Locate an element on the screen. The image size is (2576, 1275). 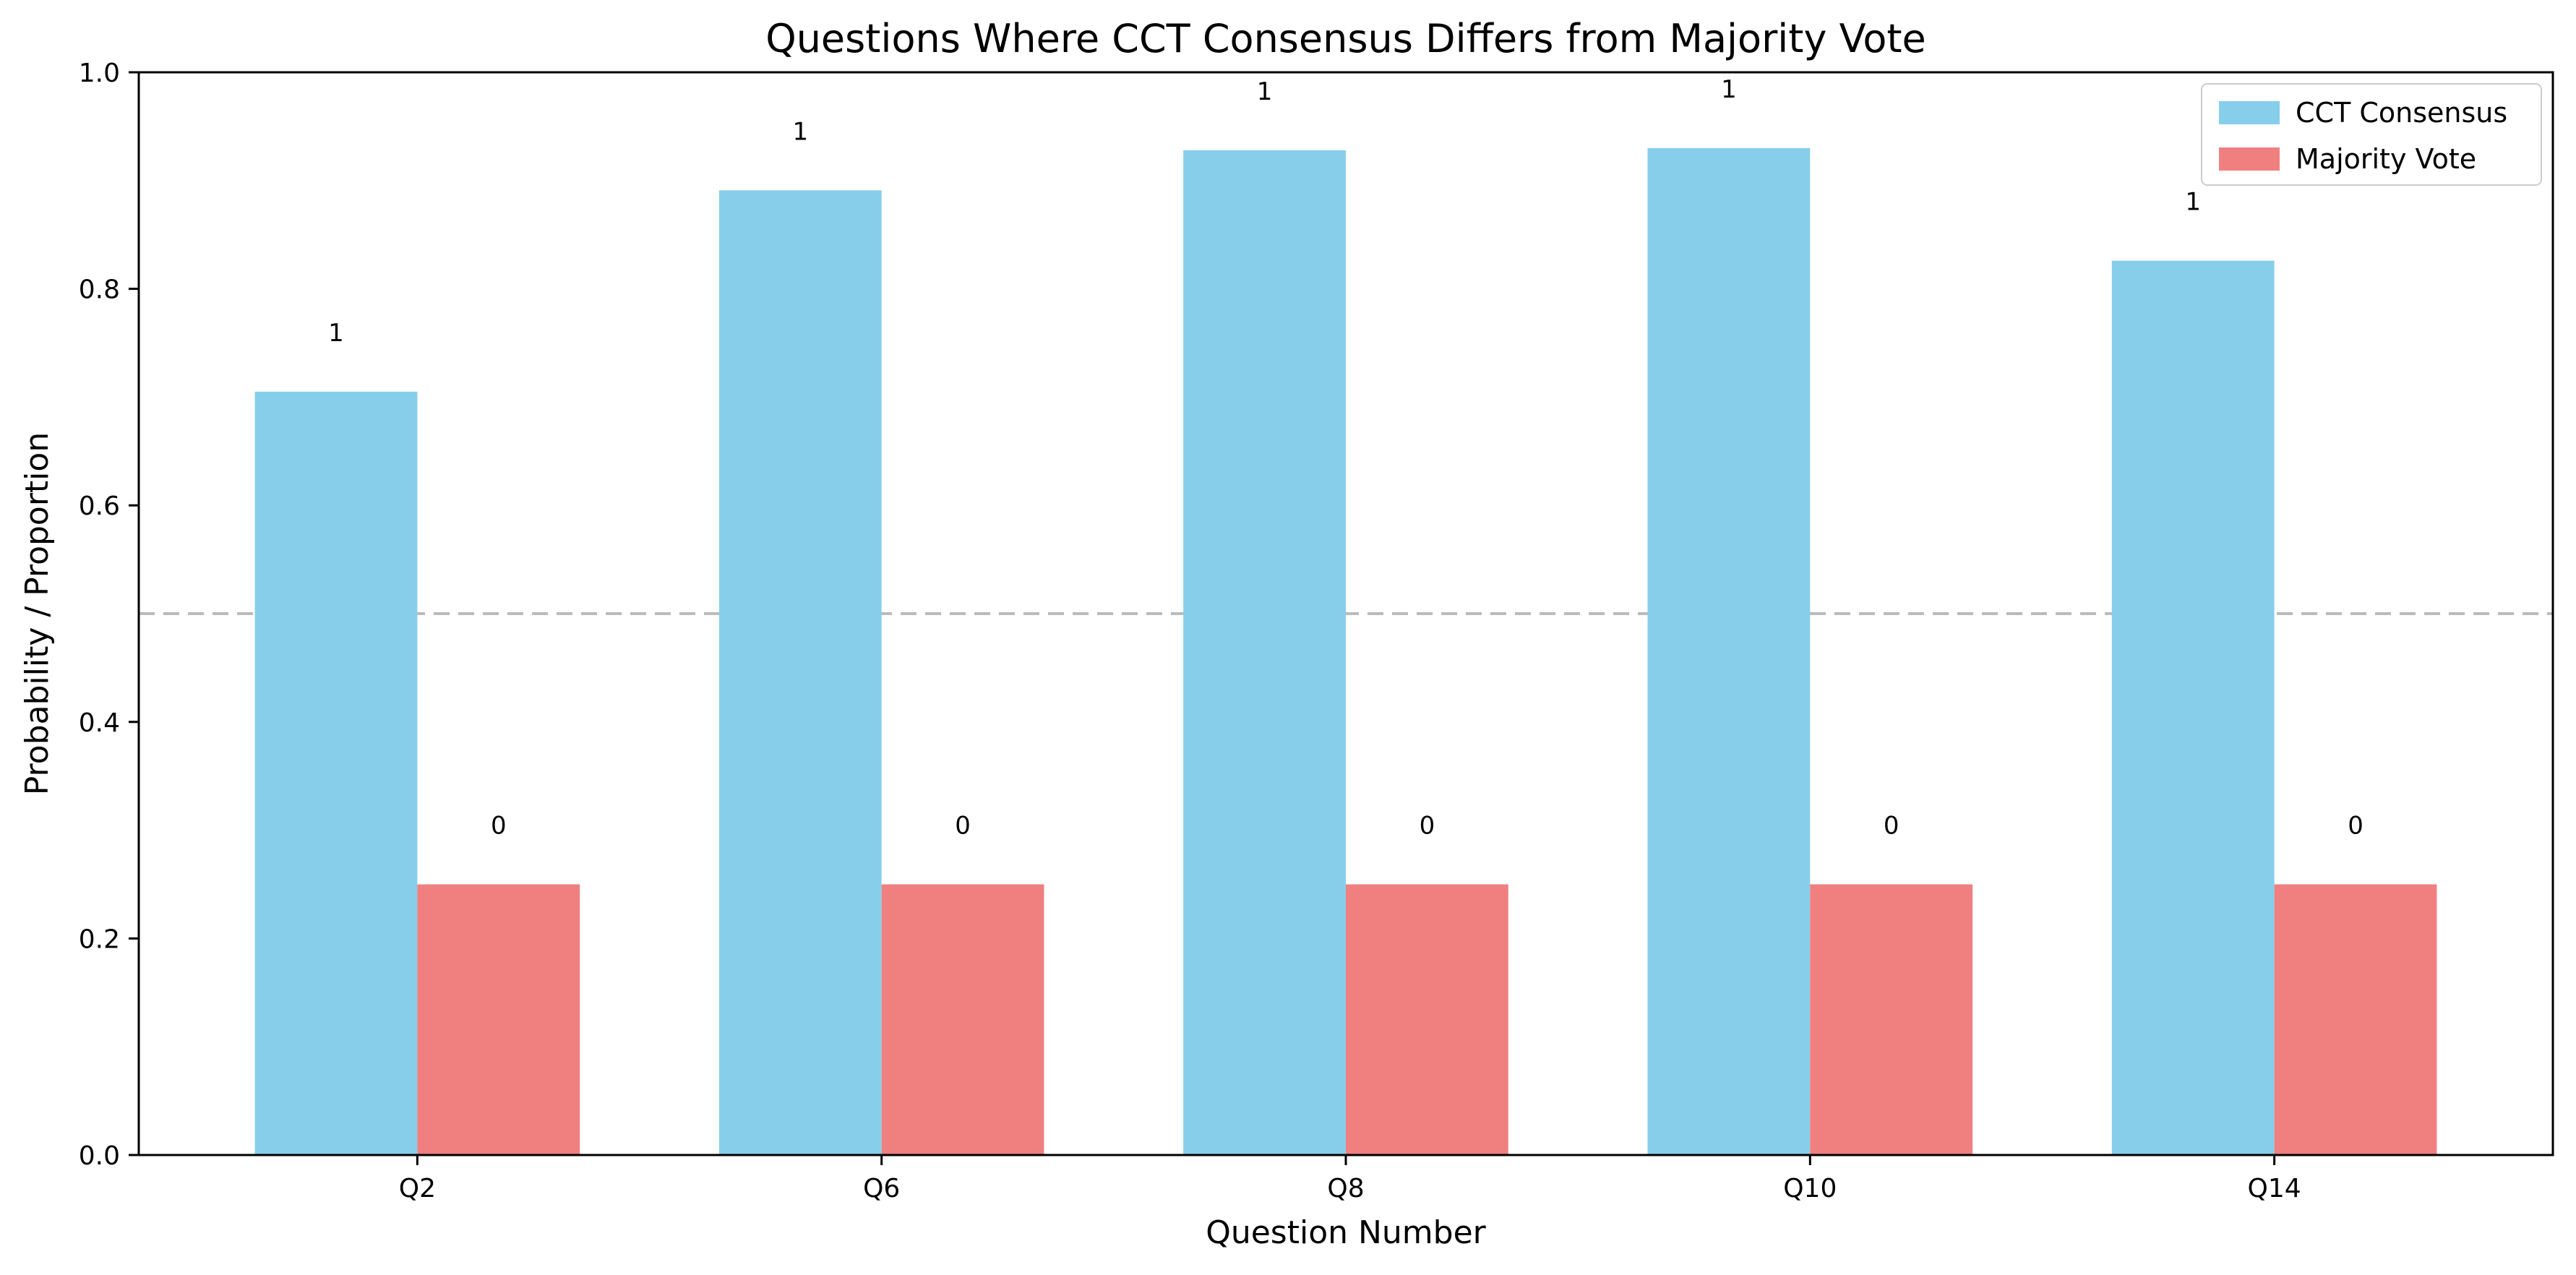
y-tick-label: 0.6 is located at coordinates (100, 506).